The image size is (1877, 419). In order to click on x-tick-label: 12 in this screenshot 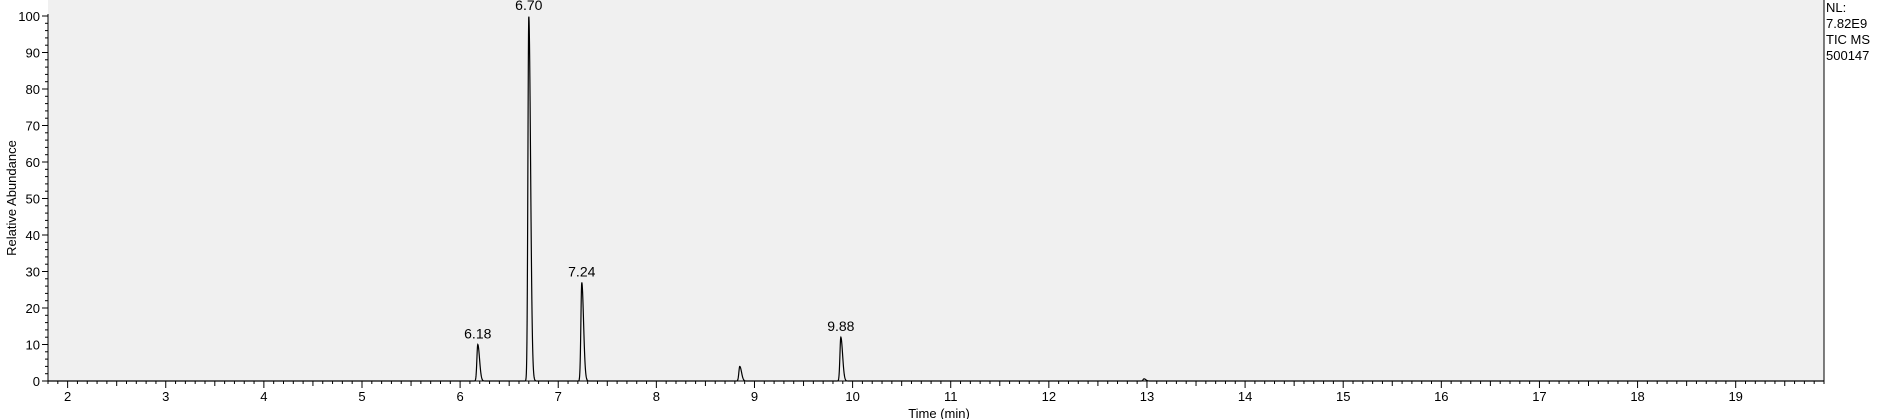, I will do `click(1049, 396)`.